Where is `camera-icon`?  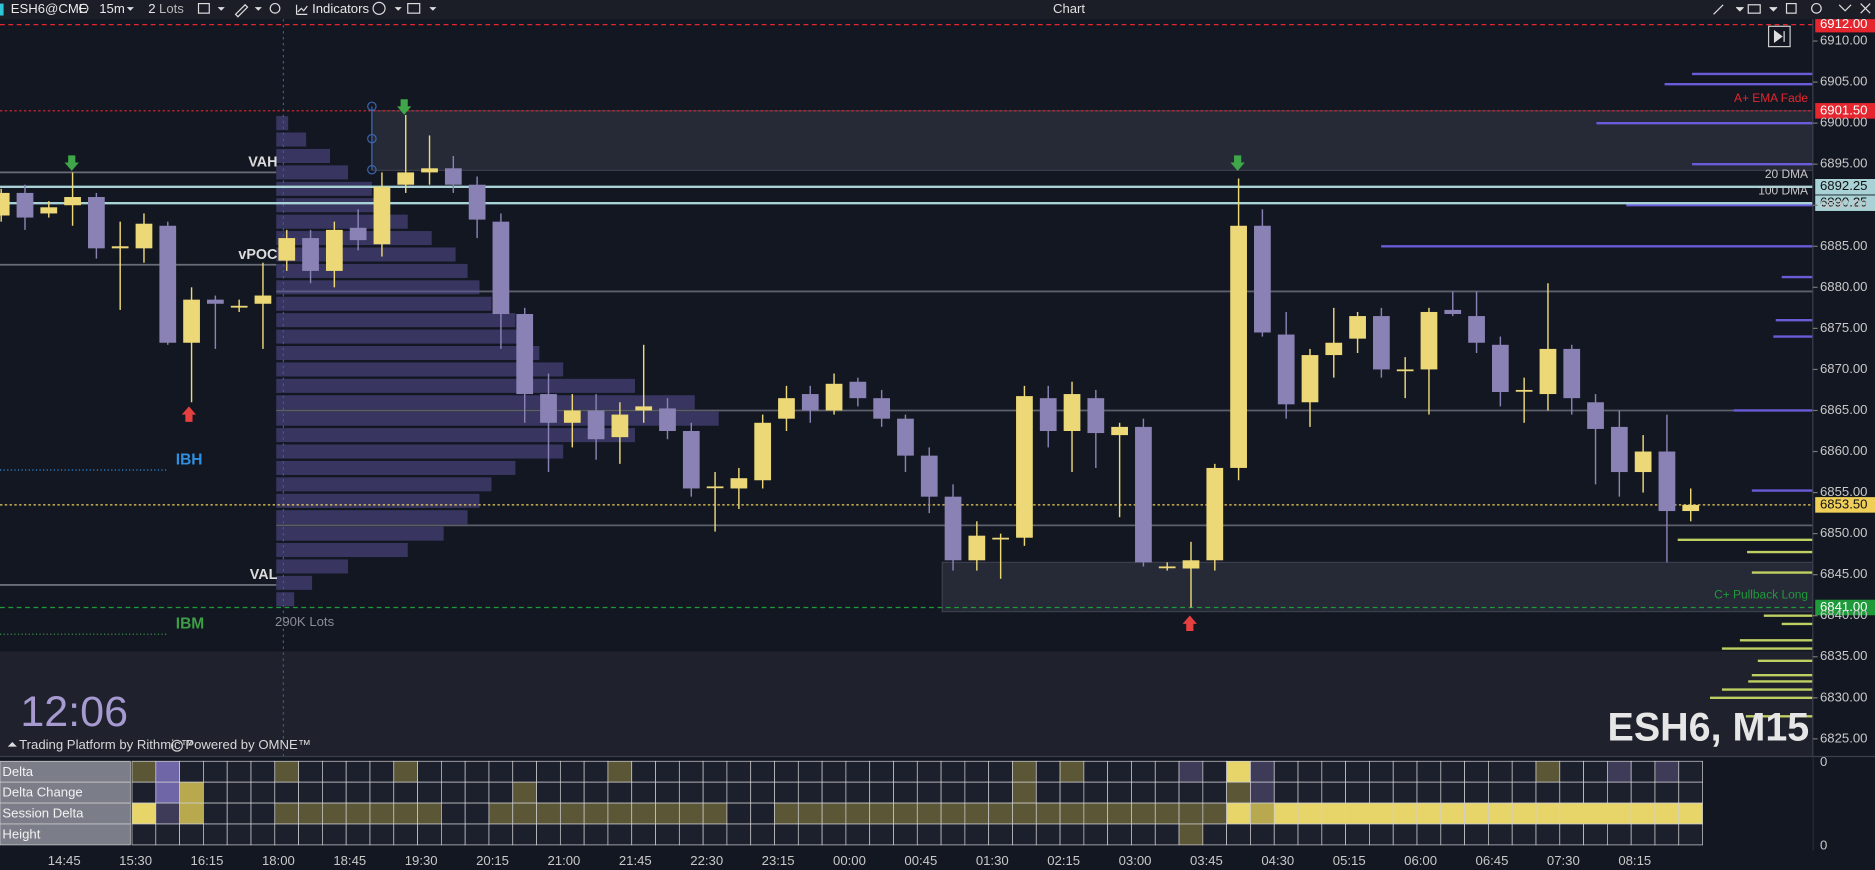
camera-icon is located at coordinates (1754, 9).